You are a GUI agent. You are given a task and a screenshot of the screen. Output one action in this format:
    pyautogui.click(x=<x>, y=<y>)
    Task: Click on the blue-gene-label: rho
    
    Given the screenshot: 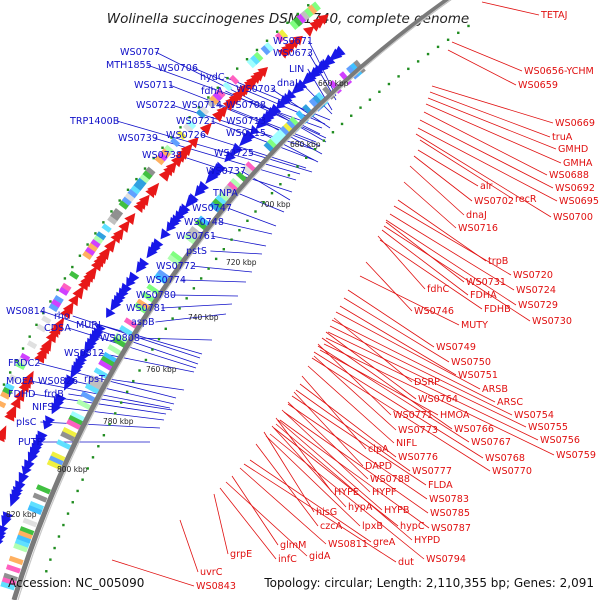 What is the action you would take?
    pyautogui.click(x=62, y=316)
    